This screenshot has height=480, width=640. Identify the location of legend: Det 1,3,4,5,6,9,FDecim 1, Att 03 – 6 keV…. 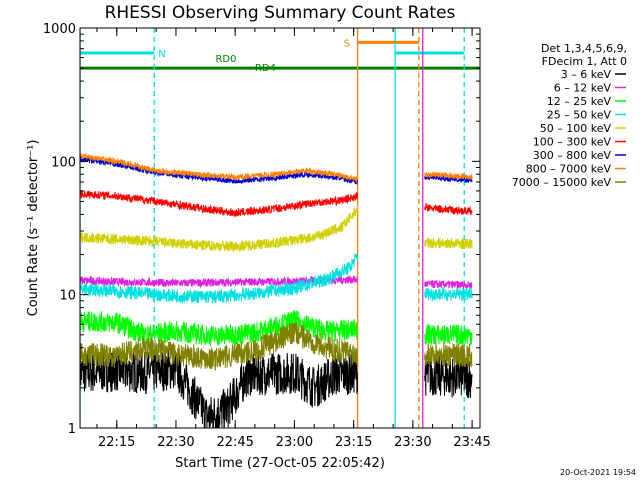
(569, 115).